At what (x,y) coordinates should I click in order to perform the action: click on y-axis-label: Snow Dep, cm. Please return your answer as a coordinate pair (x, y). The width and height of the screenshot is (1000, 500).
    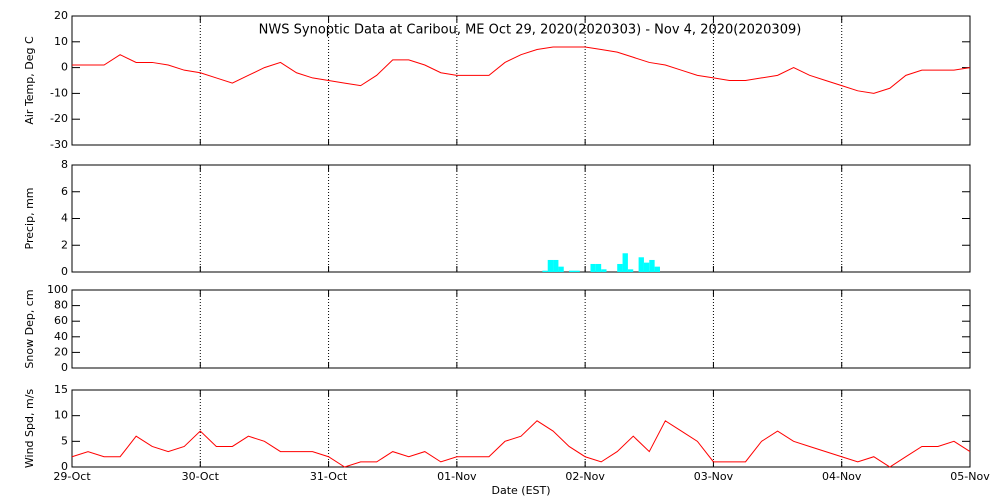
    Looking at the image, I should click on (29, 328).